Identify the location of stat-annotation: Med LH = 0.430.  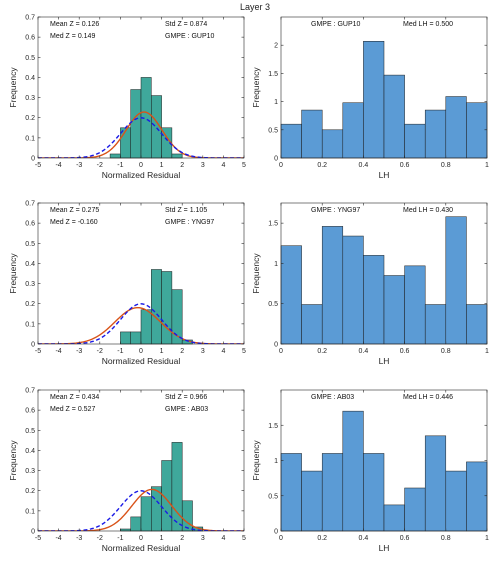
(428, 210).